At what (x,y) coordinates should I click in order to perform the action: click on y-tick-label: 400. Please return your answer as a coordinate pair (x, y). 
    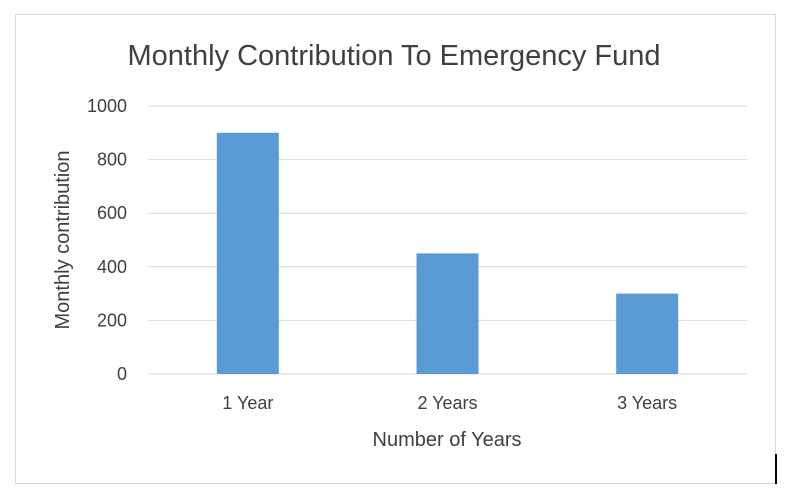
    Looking at the image, I should click on (112, 267).